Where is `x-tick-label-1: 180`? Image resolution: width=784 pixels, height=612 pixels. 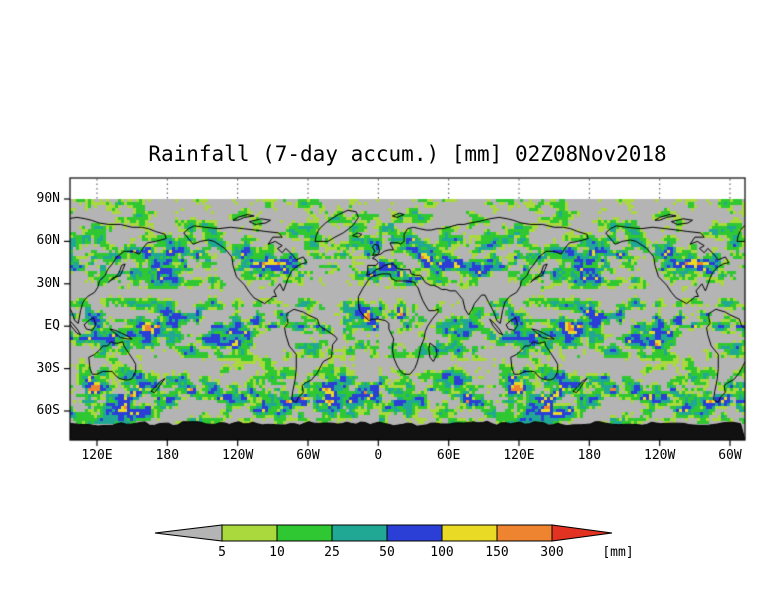 x-tick-label-1: 180 is located at coordinates (167, 455).